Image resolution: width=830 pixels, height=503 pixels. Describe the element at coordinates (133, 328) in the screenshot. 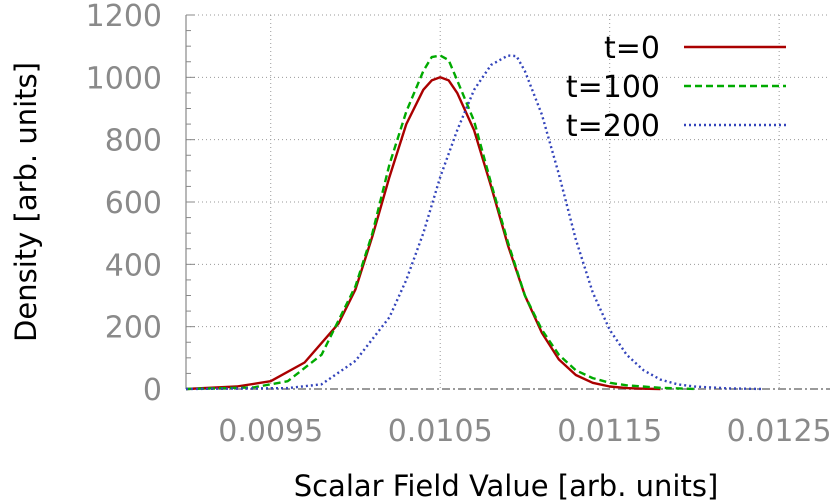

I see `y-tick-label: 200` at that location.